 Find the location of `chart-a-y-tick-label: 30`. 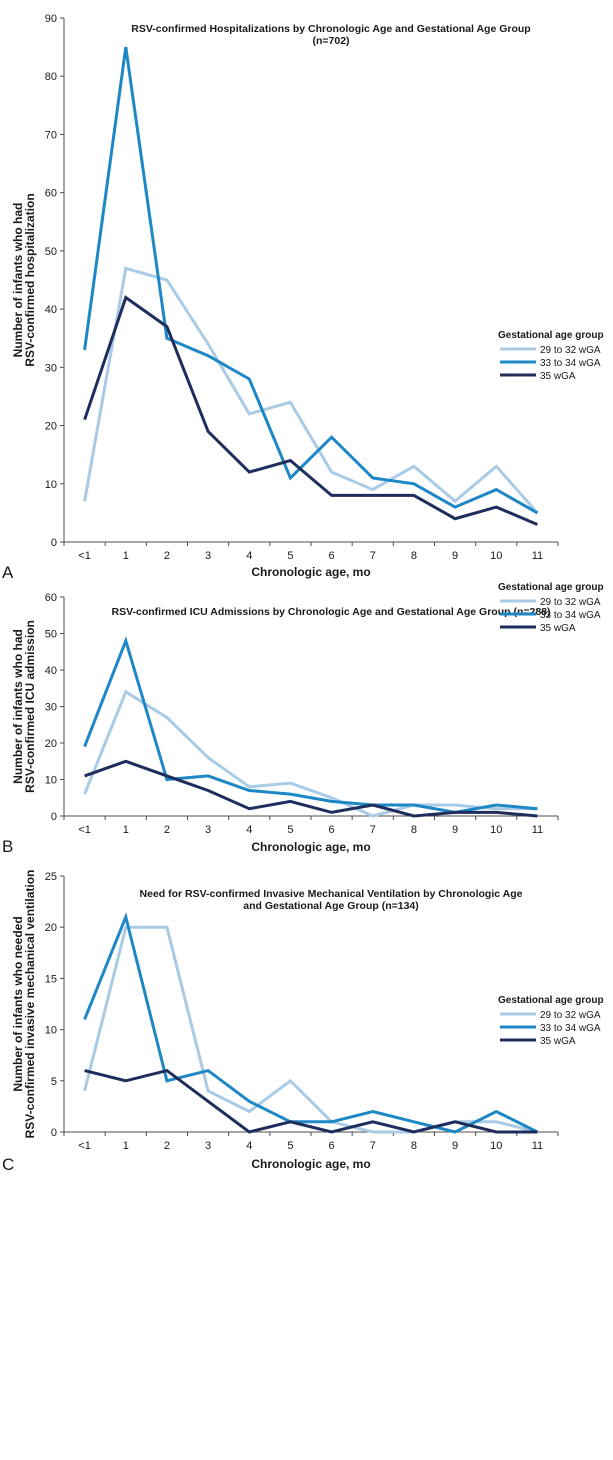

chart-a-y-tick-label: 30 is located at coordinates (51, 368).